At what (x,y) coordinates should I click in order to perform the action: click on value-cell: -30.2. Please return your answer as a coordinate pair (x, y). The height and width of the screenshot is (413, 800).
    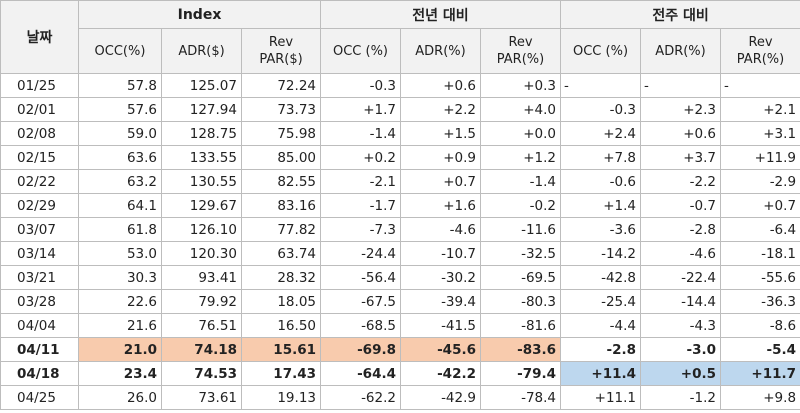
    Looking at the image, I should click on (440, 277).